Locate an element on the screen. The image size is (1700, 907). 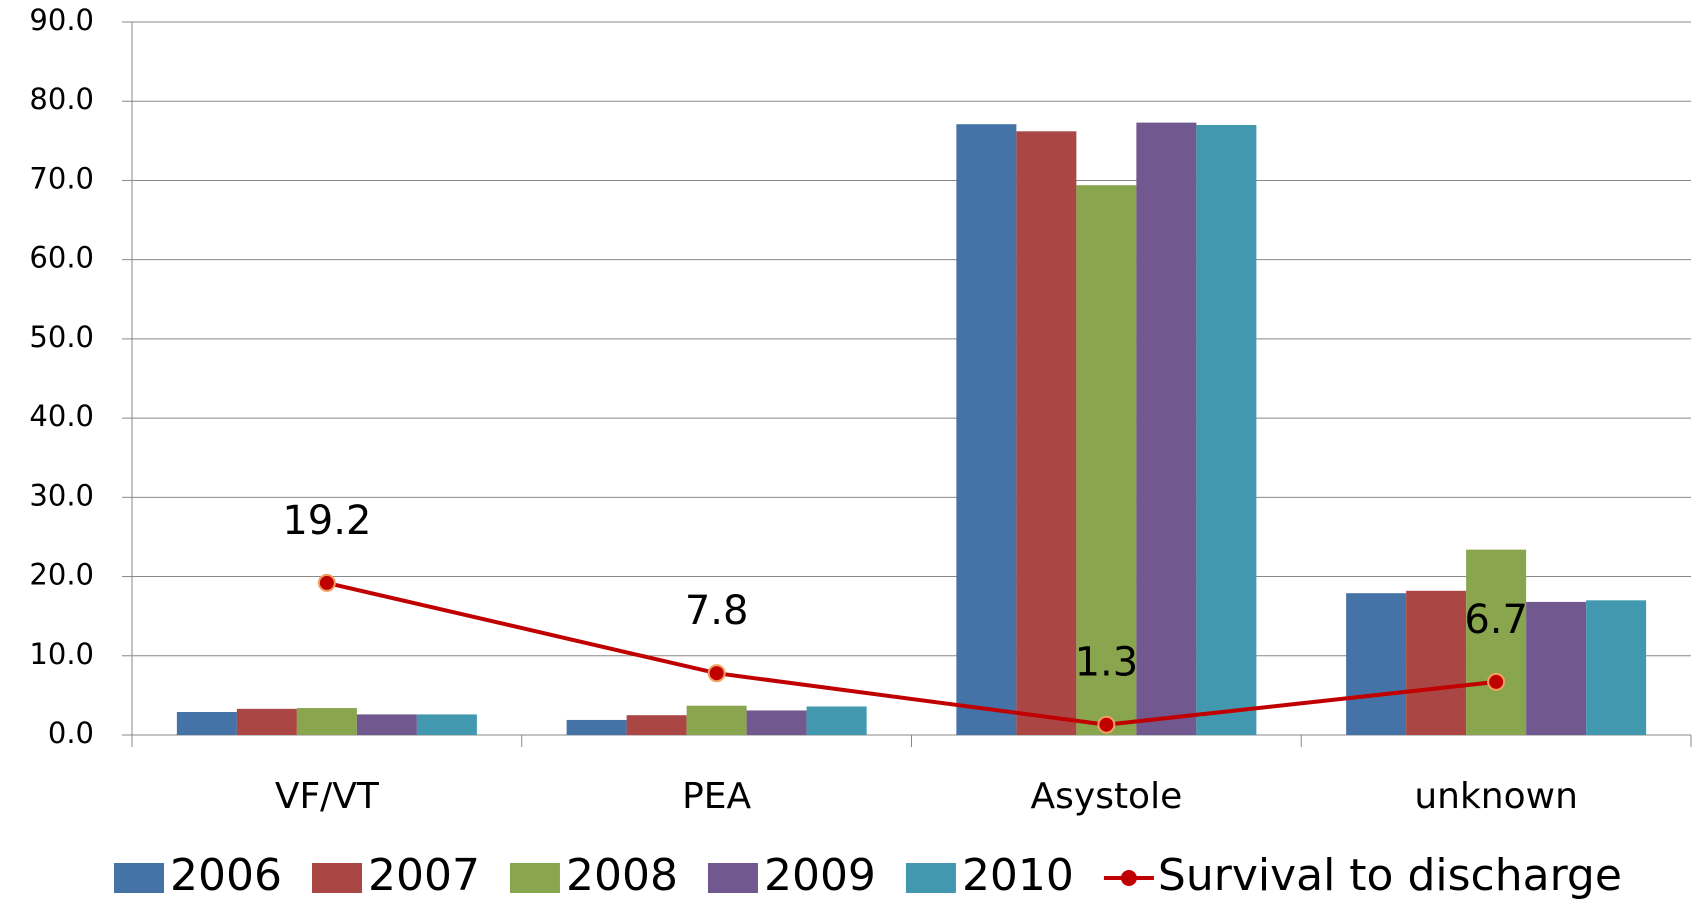
line is located at coordinates (911, 653).